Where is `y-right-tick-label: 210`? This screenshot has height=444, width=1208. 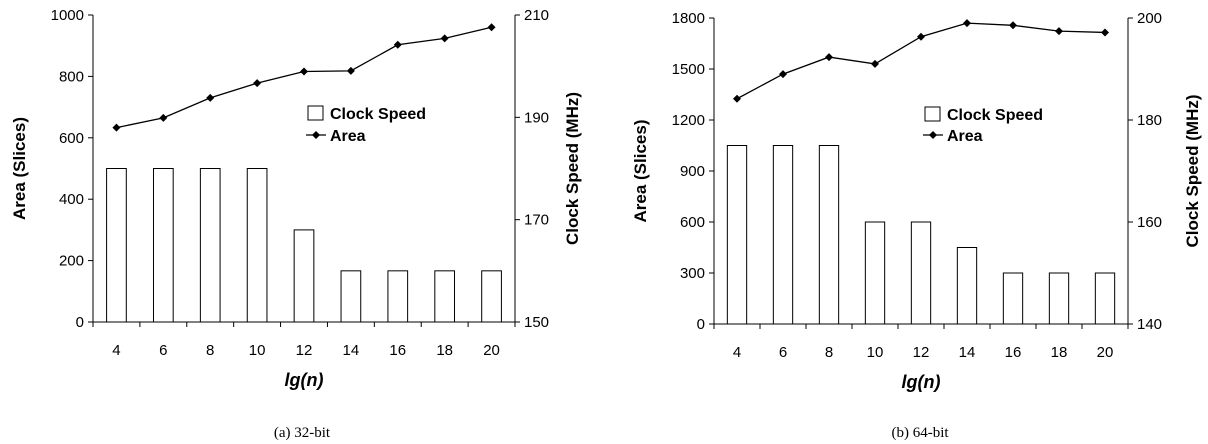 y-right-tick-label: 210 is located at coordinates (536, 15).